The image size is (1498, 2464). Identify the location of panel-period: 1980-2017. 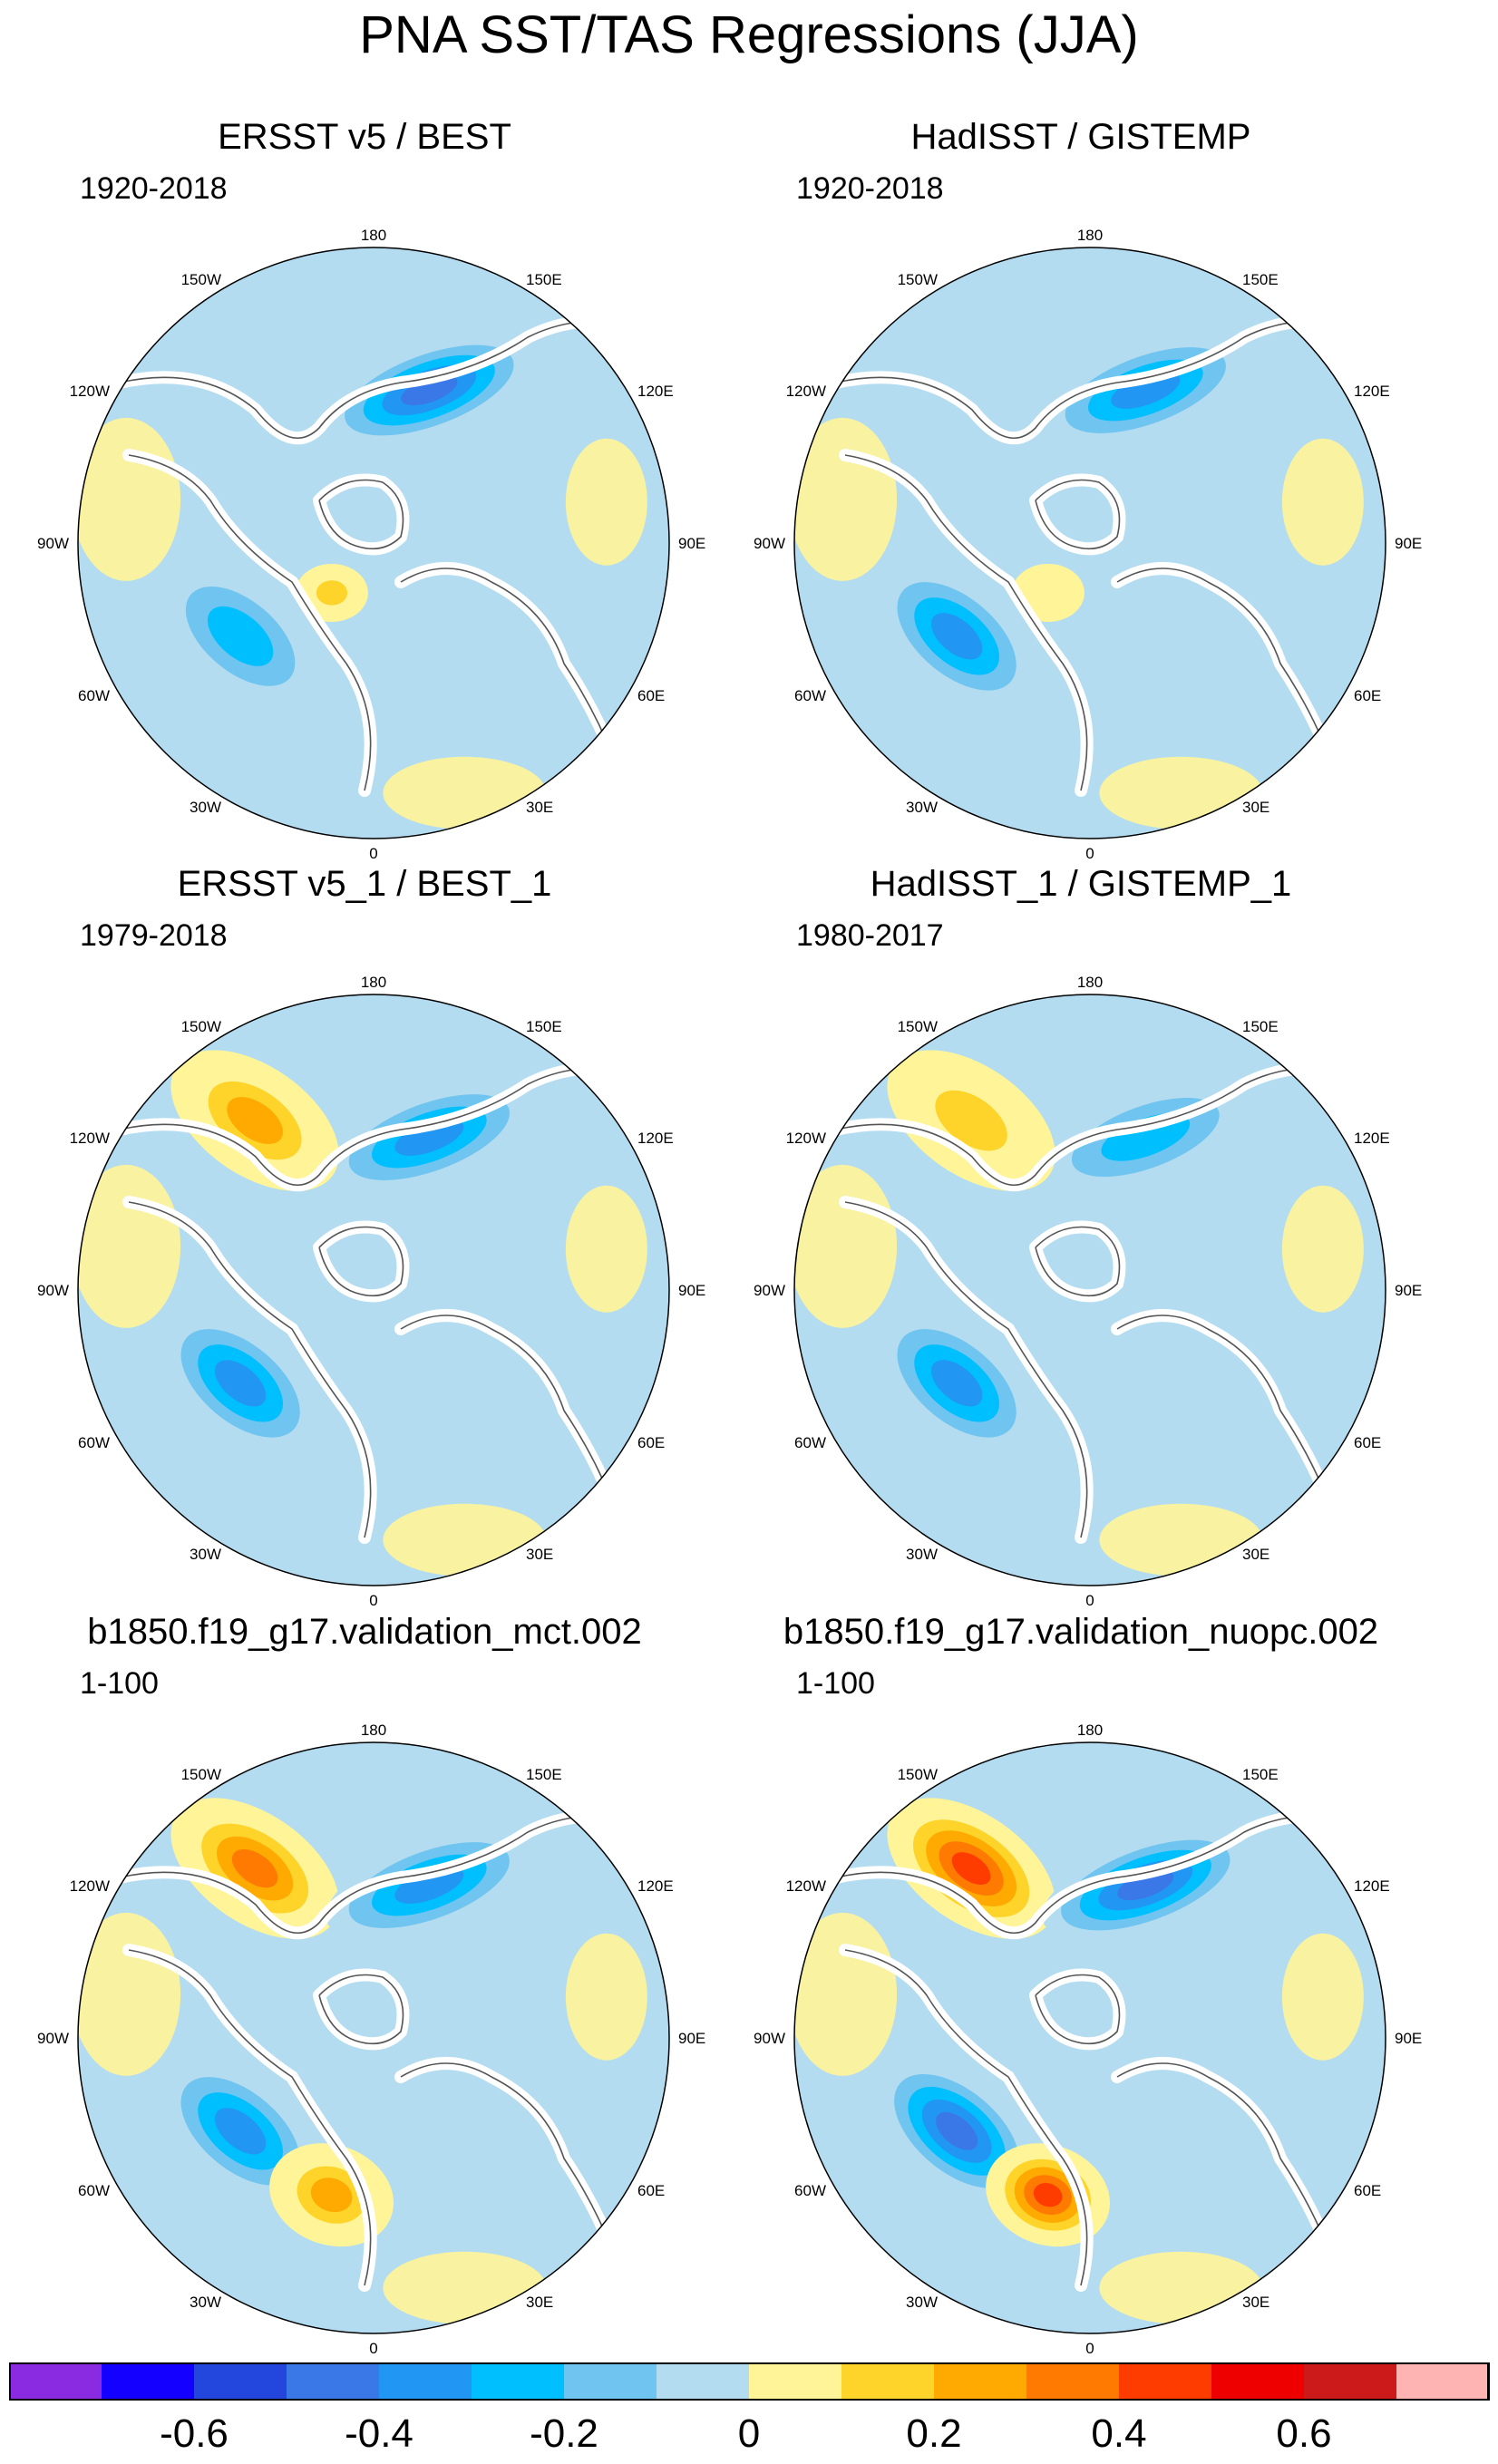
(870, 935).